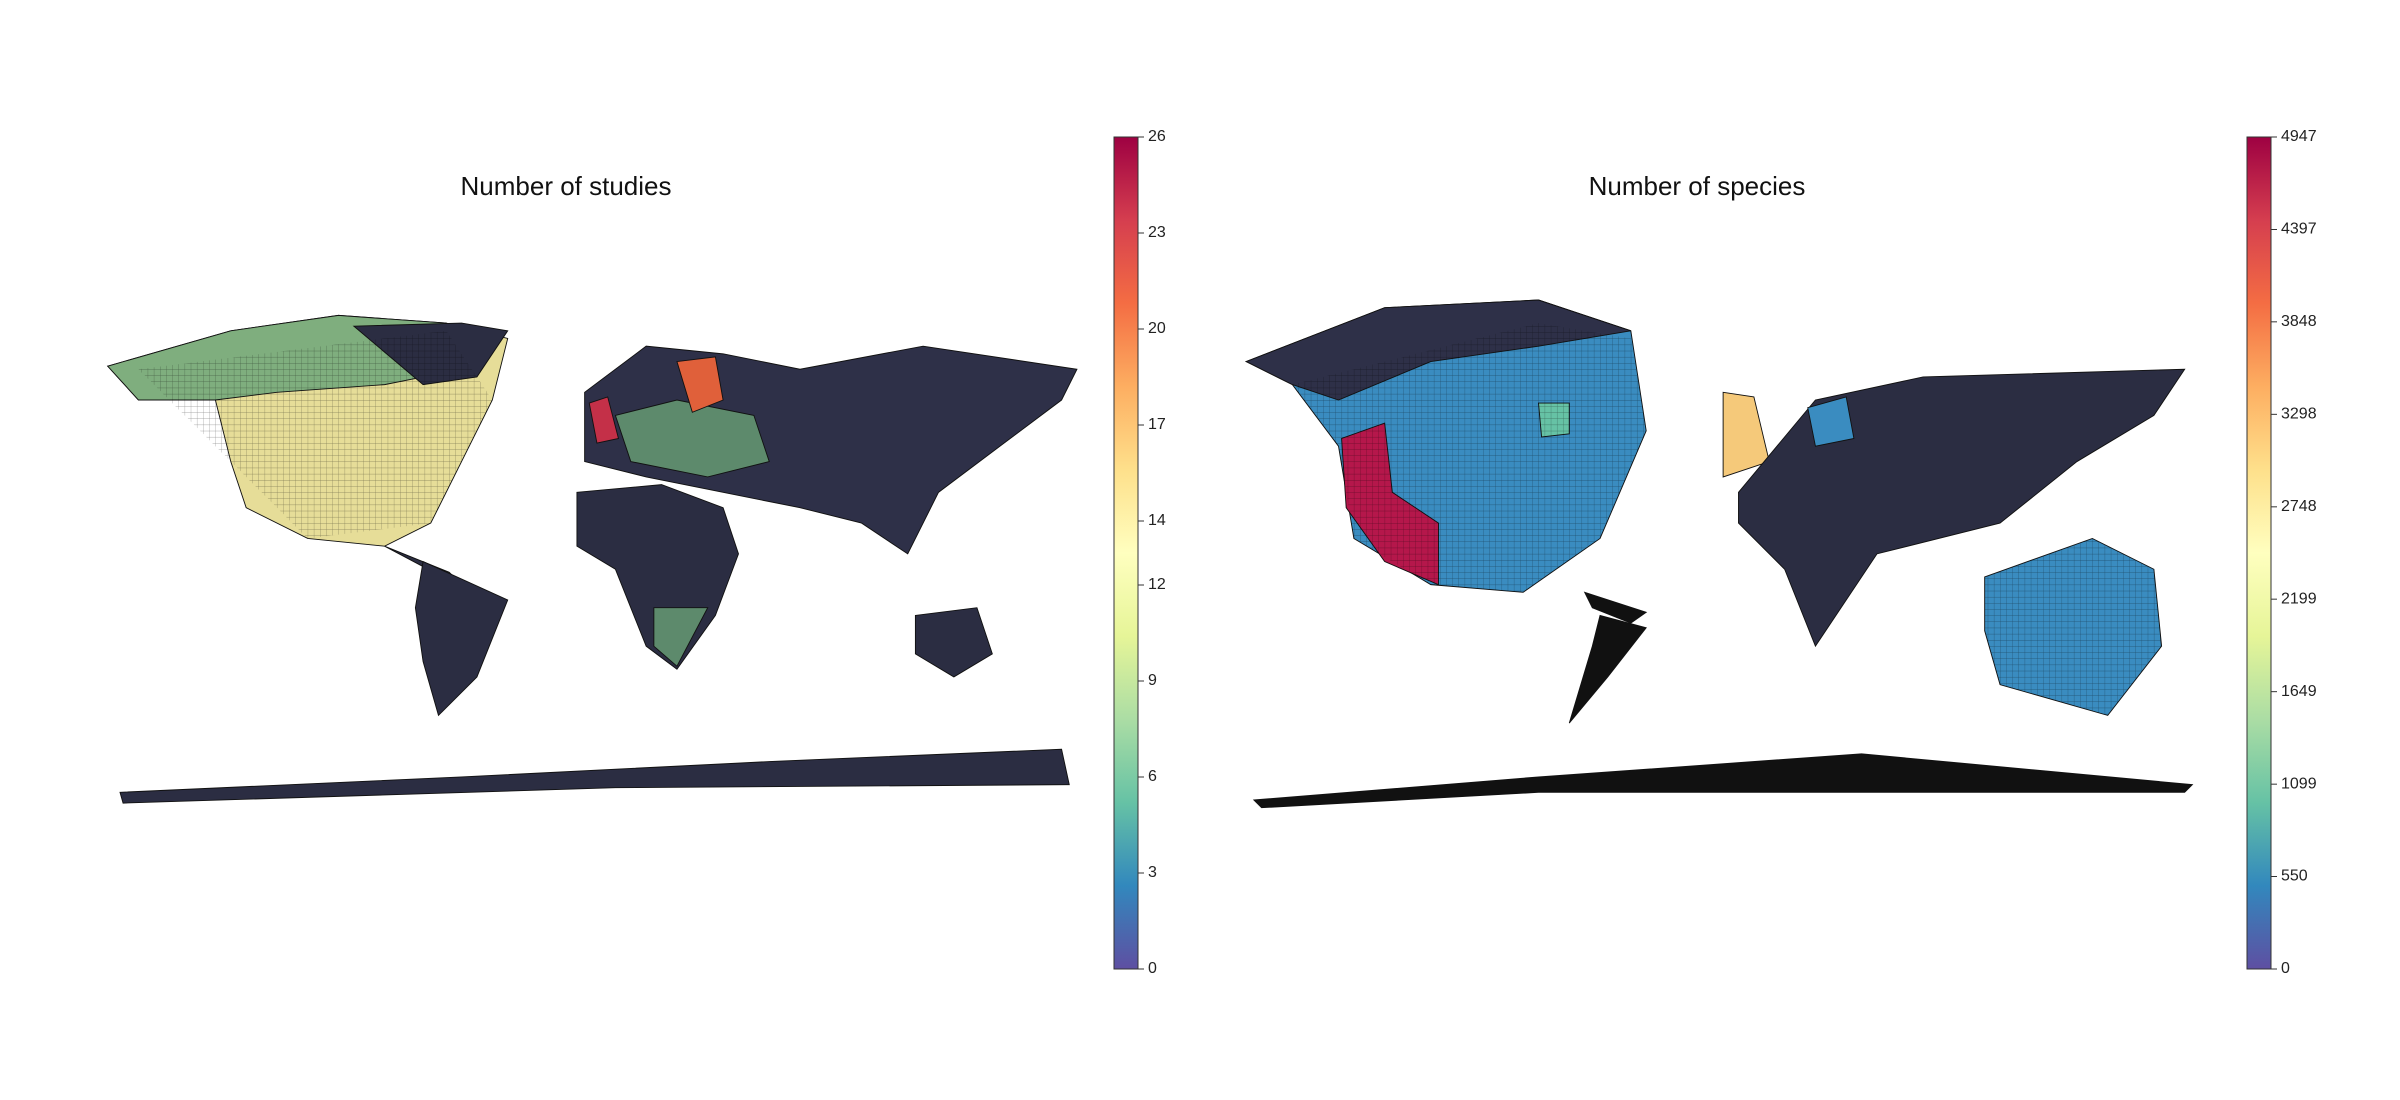 The height and width of the screenshot is (1100, 2400). What do you see at coordinates (1157, 520) in the screenshot?
I see `colorbar-tick-label: 14` at bounding box center [1157, 520].